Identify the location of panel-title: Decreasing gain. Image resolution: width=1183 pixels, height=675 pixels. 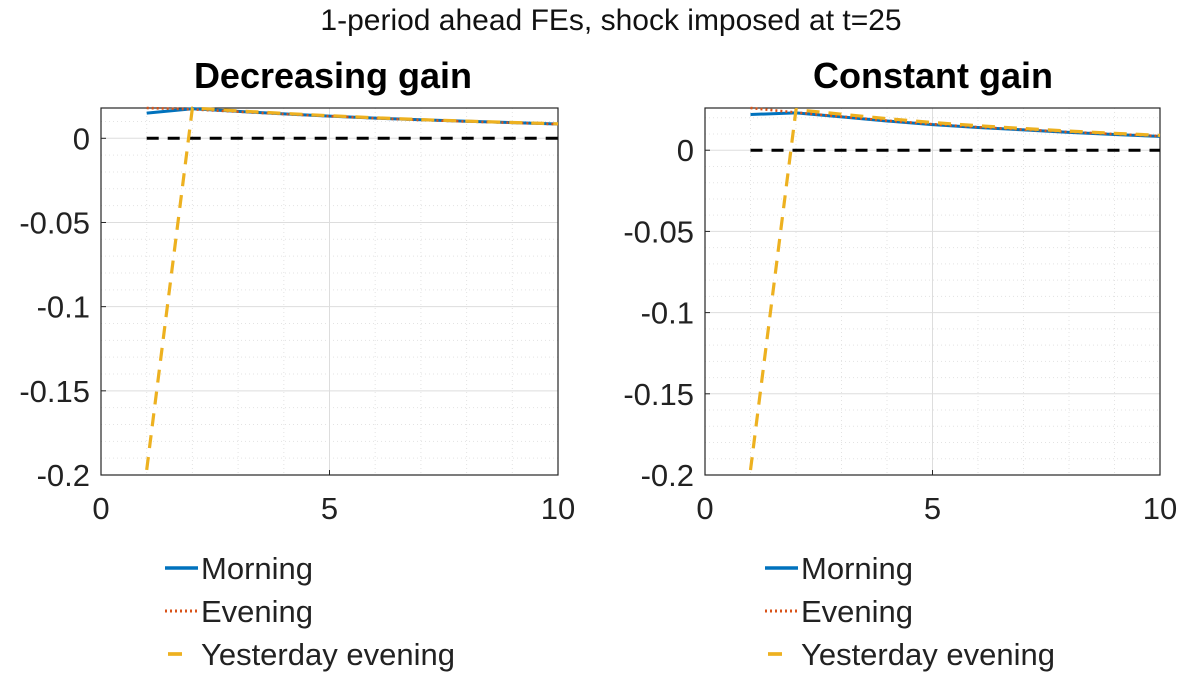
(333, 75).